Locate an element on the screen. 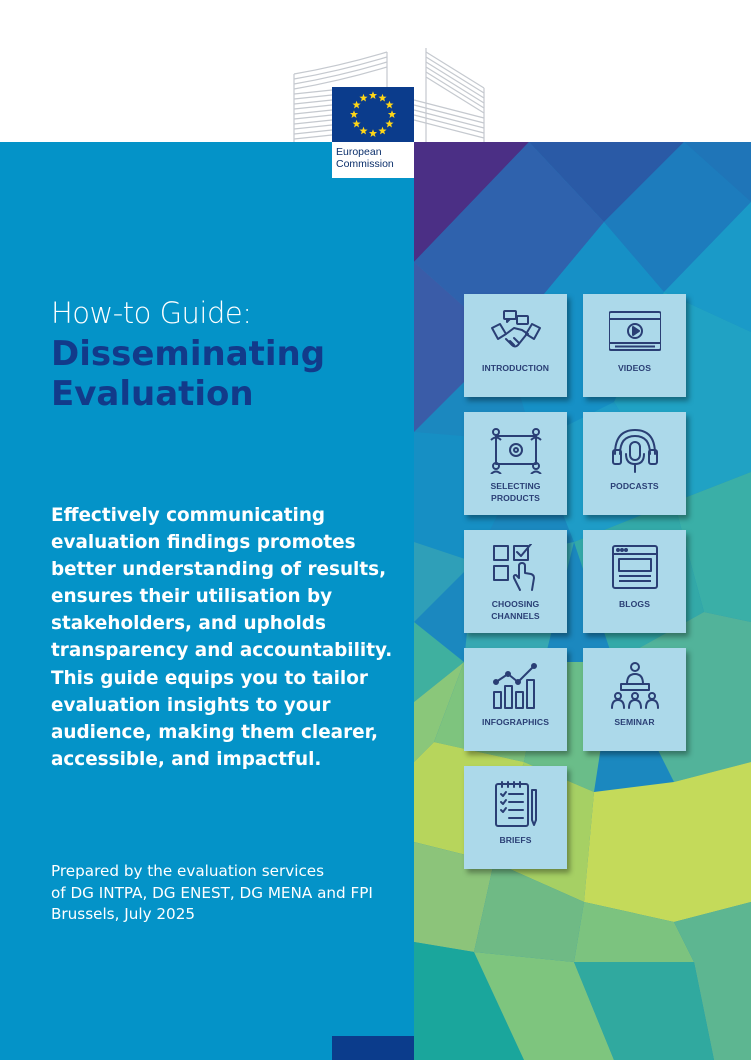 The height and width of the screenshot is (1060, 751). tile-briefs: BRIEFS is located at coordinates (515, 817).